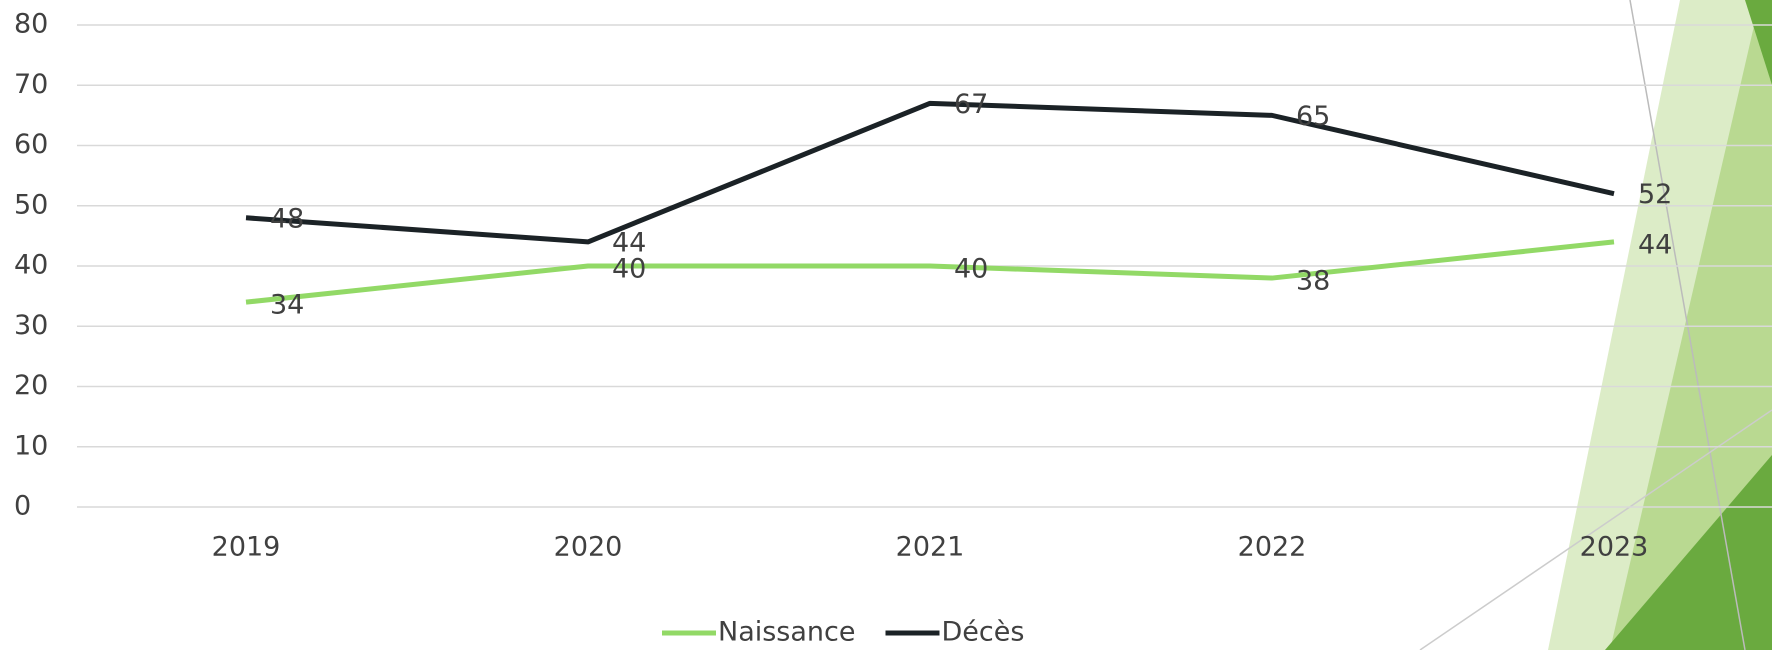  I want to click on data-line, so click(930, 272).